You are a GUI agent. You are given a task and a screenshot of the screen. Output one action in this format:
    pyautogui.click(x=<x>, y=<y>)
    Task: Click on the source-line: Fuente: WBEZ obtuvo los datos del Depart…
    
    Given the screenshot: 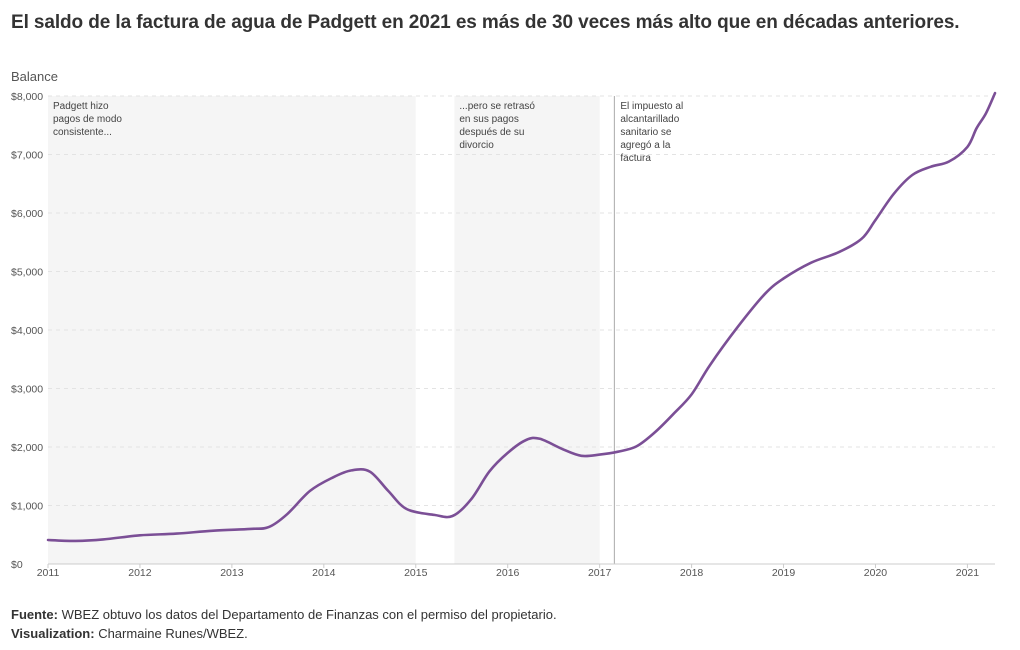 What is the action you would take?
    pyautogui.click(x=284, y=614)
    